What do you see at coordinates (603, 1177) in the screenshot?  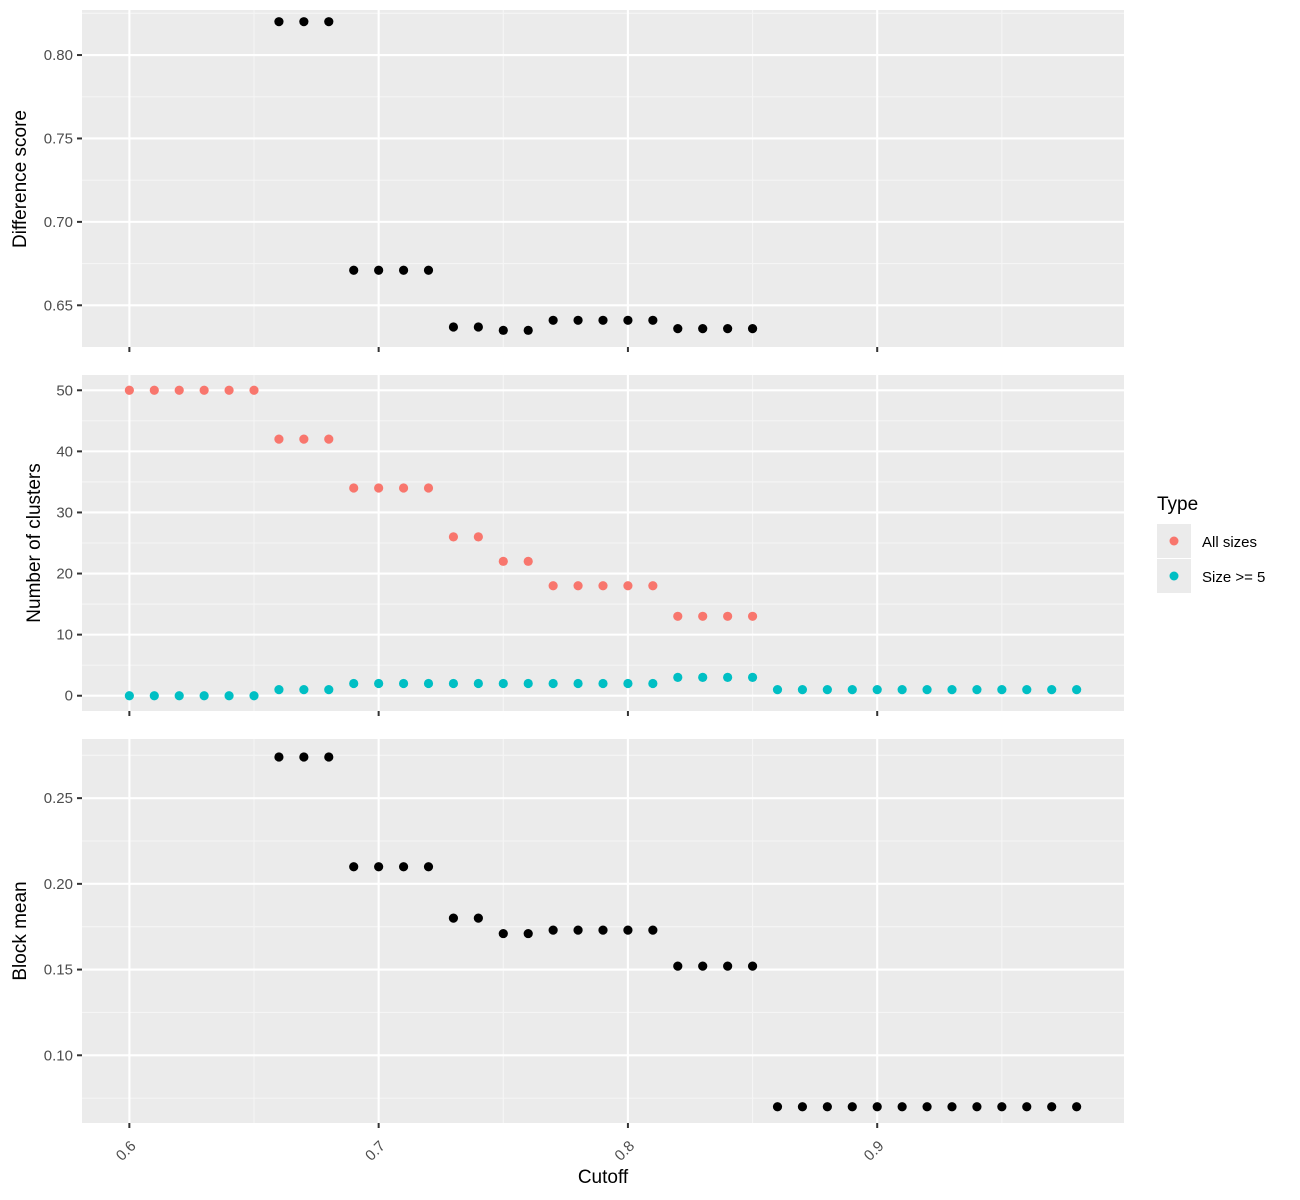 I see `x-axis-title: Cutoff` at bounding box center [603, 1177].